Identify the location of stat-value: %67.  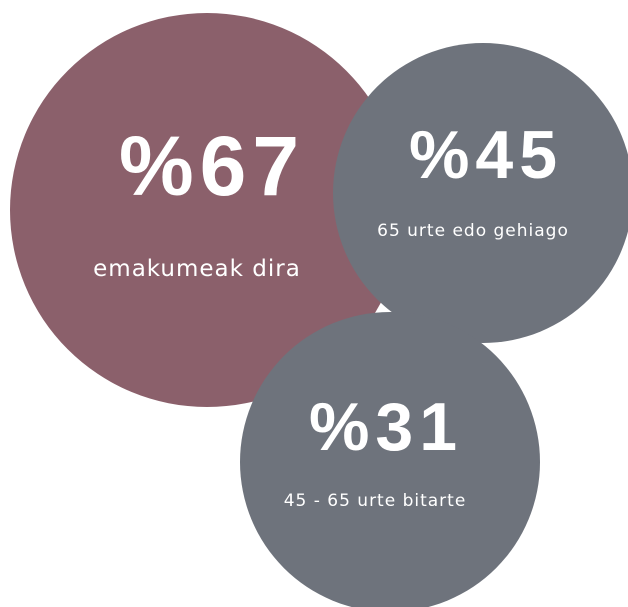
(212, 166).